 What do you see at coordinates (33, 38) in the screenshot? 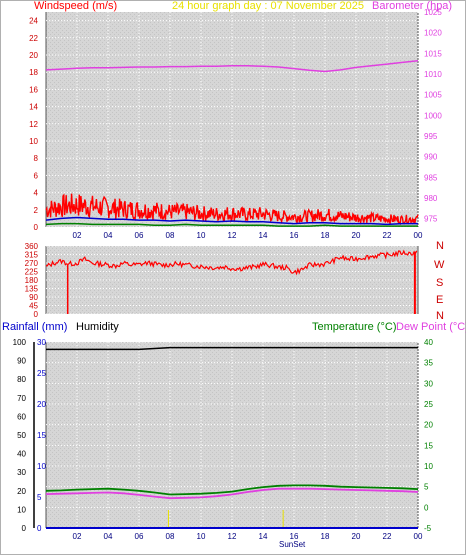
I see `windspeed-tick-label: 22` at bounding box center [33, 38].